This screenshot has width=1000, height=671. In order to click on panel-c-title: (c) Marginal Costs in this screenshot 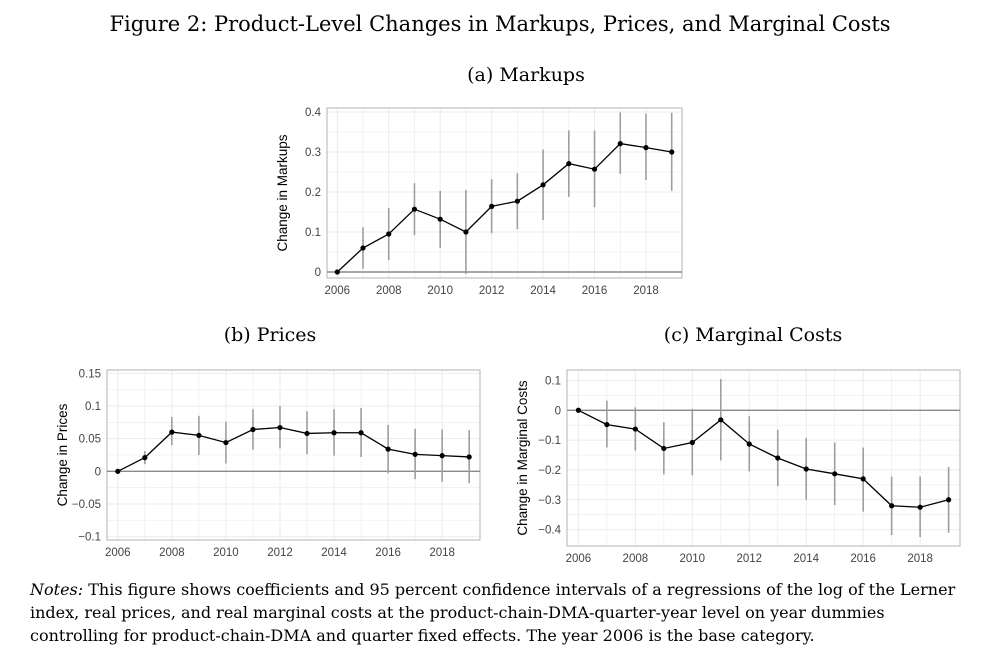, I will do `click(753, 335)`.